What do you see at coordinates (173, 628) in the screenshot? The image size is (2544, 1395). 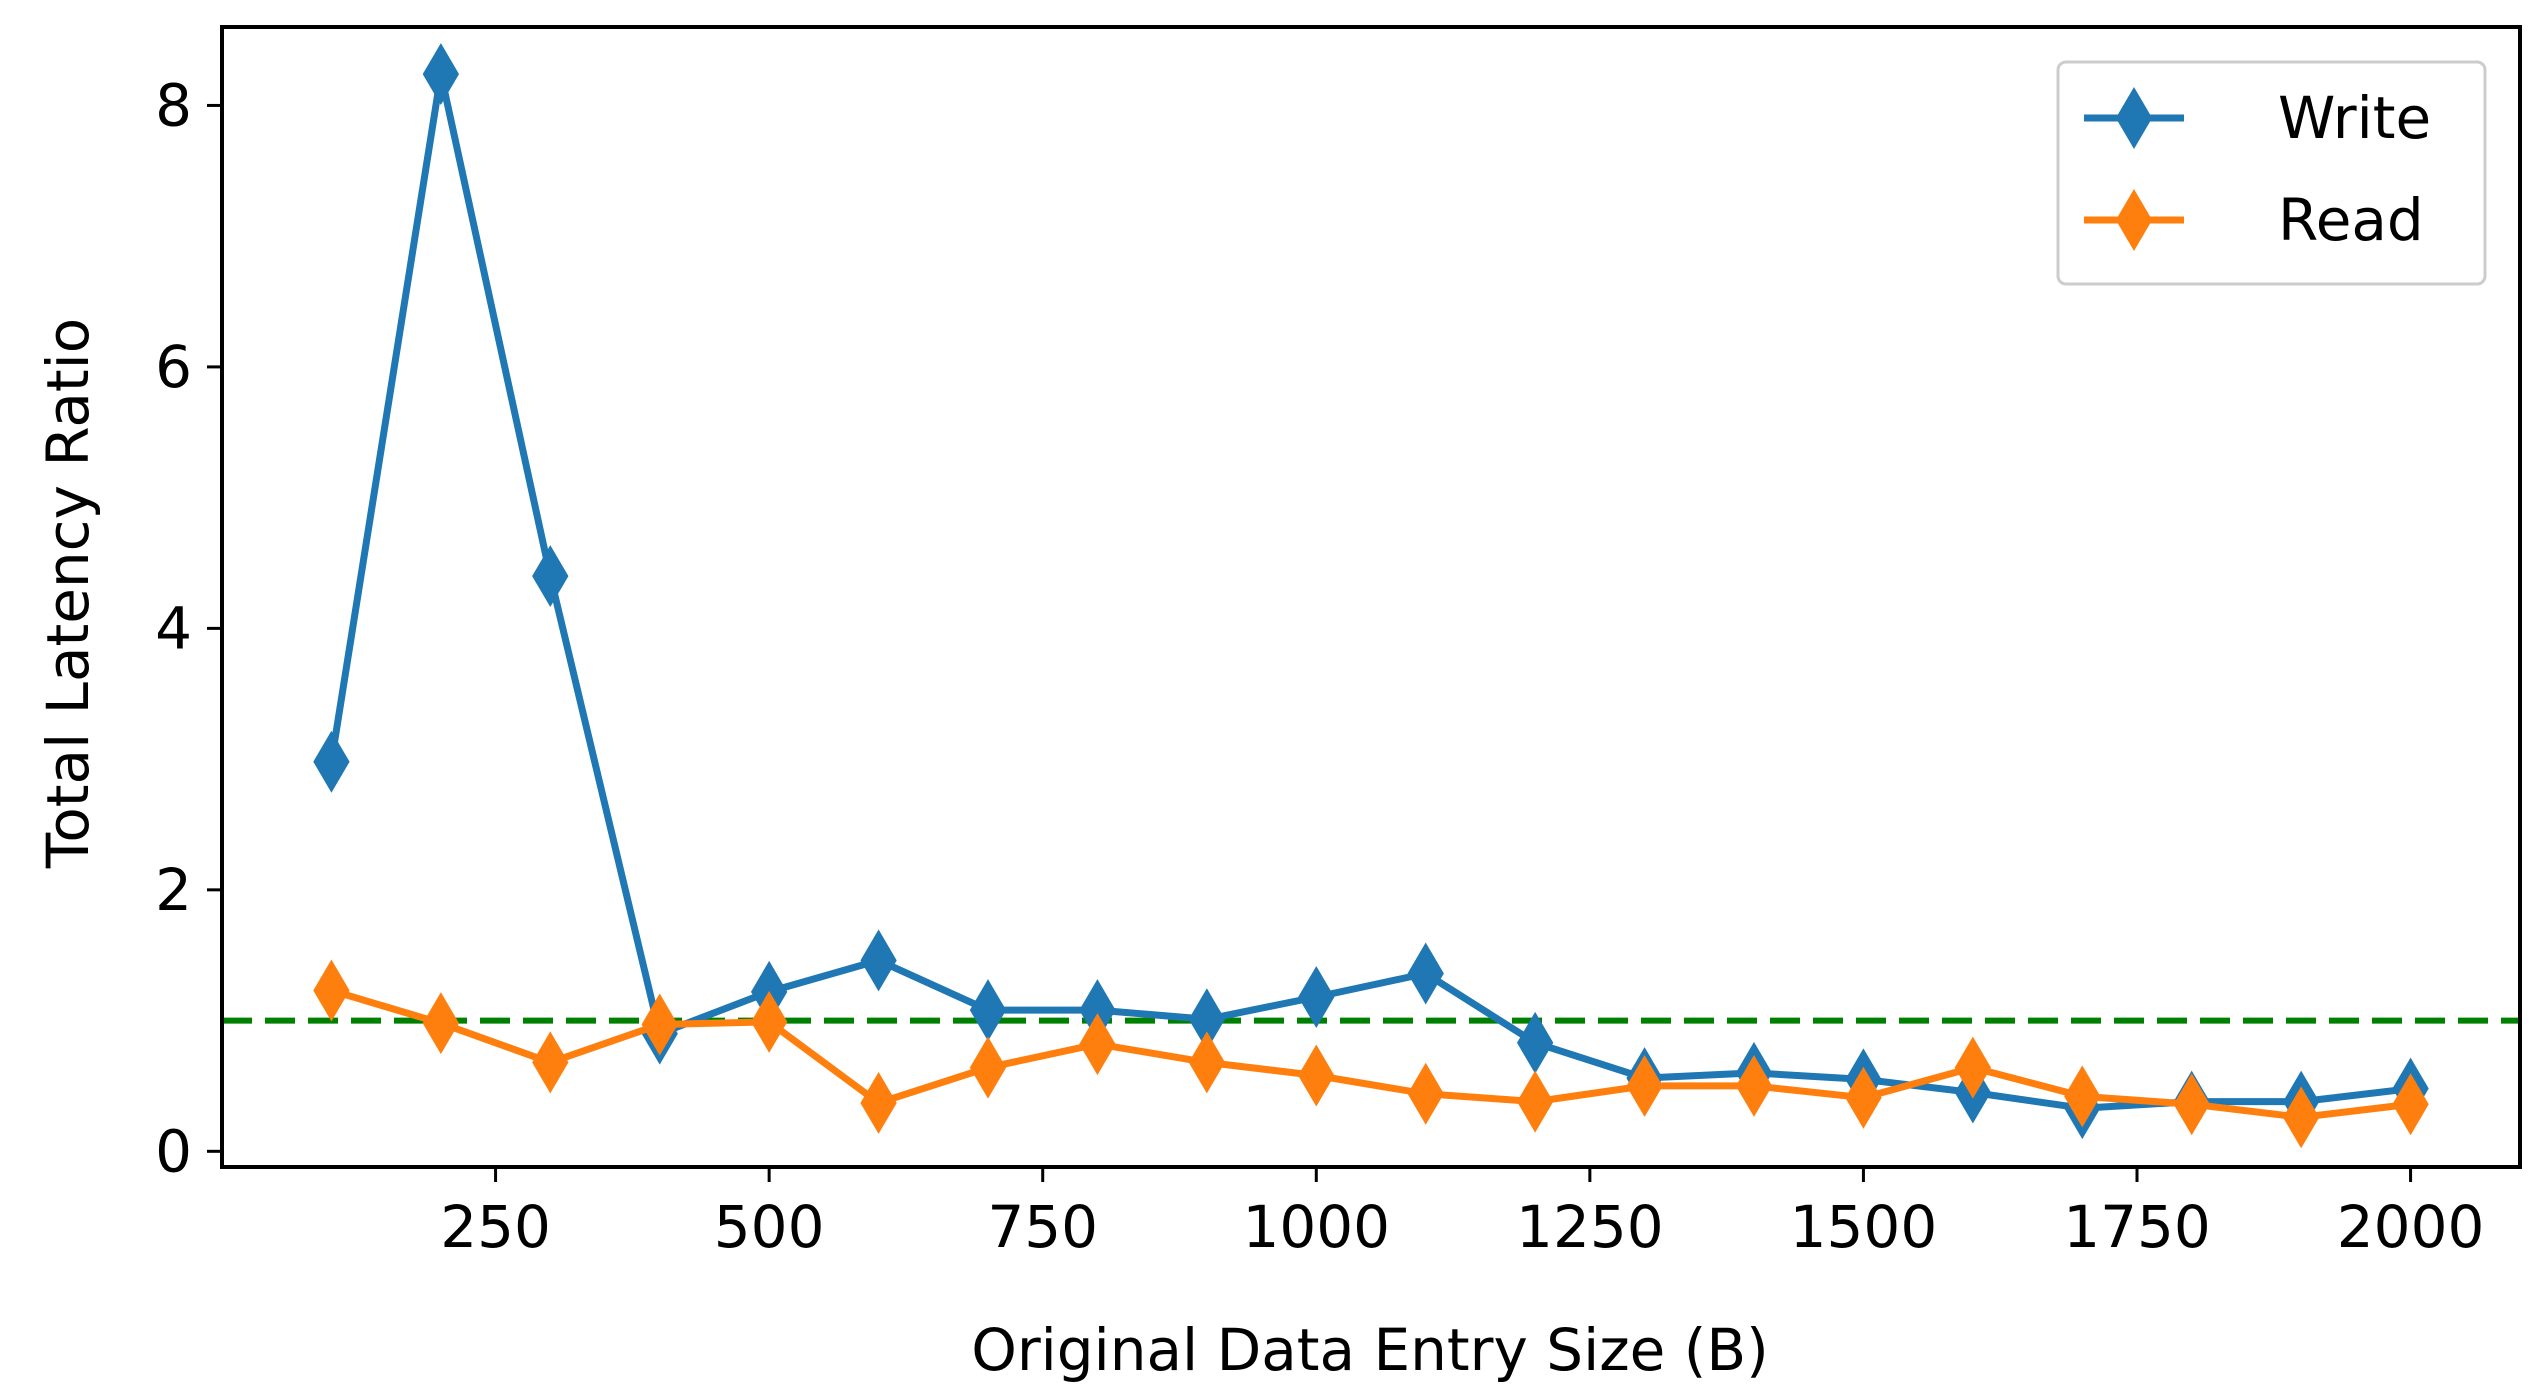 I see `y-tick-label: 4` at bounding box center [173, 628].